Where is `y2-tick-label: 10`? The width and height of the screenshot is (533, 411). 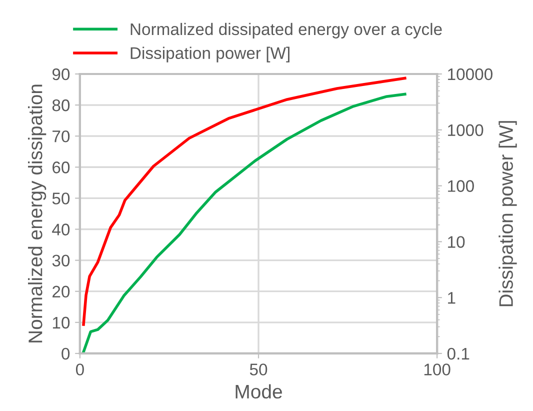 y2-tick-label: 10 is located at coordinates (456, 242).